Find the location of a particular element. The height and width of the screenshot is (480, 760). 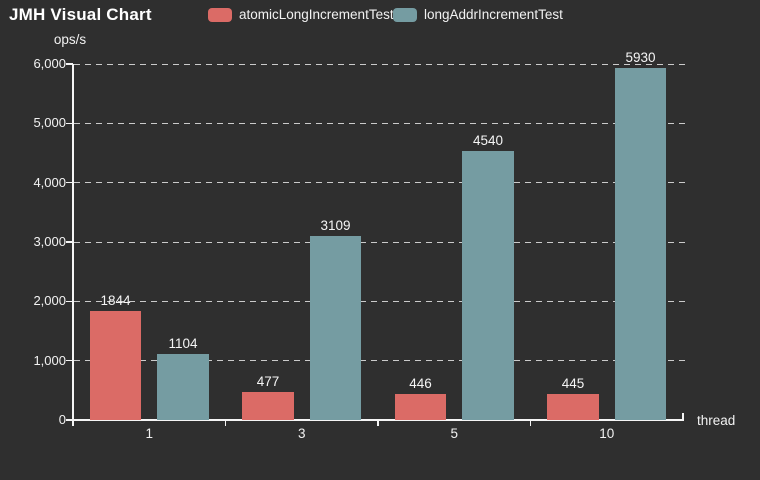

legend-swatch-red is located at coordinates (220, 14).